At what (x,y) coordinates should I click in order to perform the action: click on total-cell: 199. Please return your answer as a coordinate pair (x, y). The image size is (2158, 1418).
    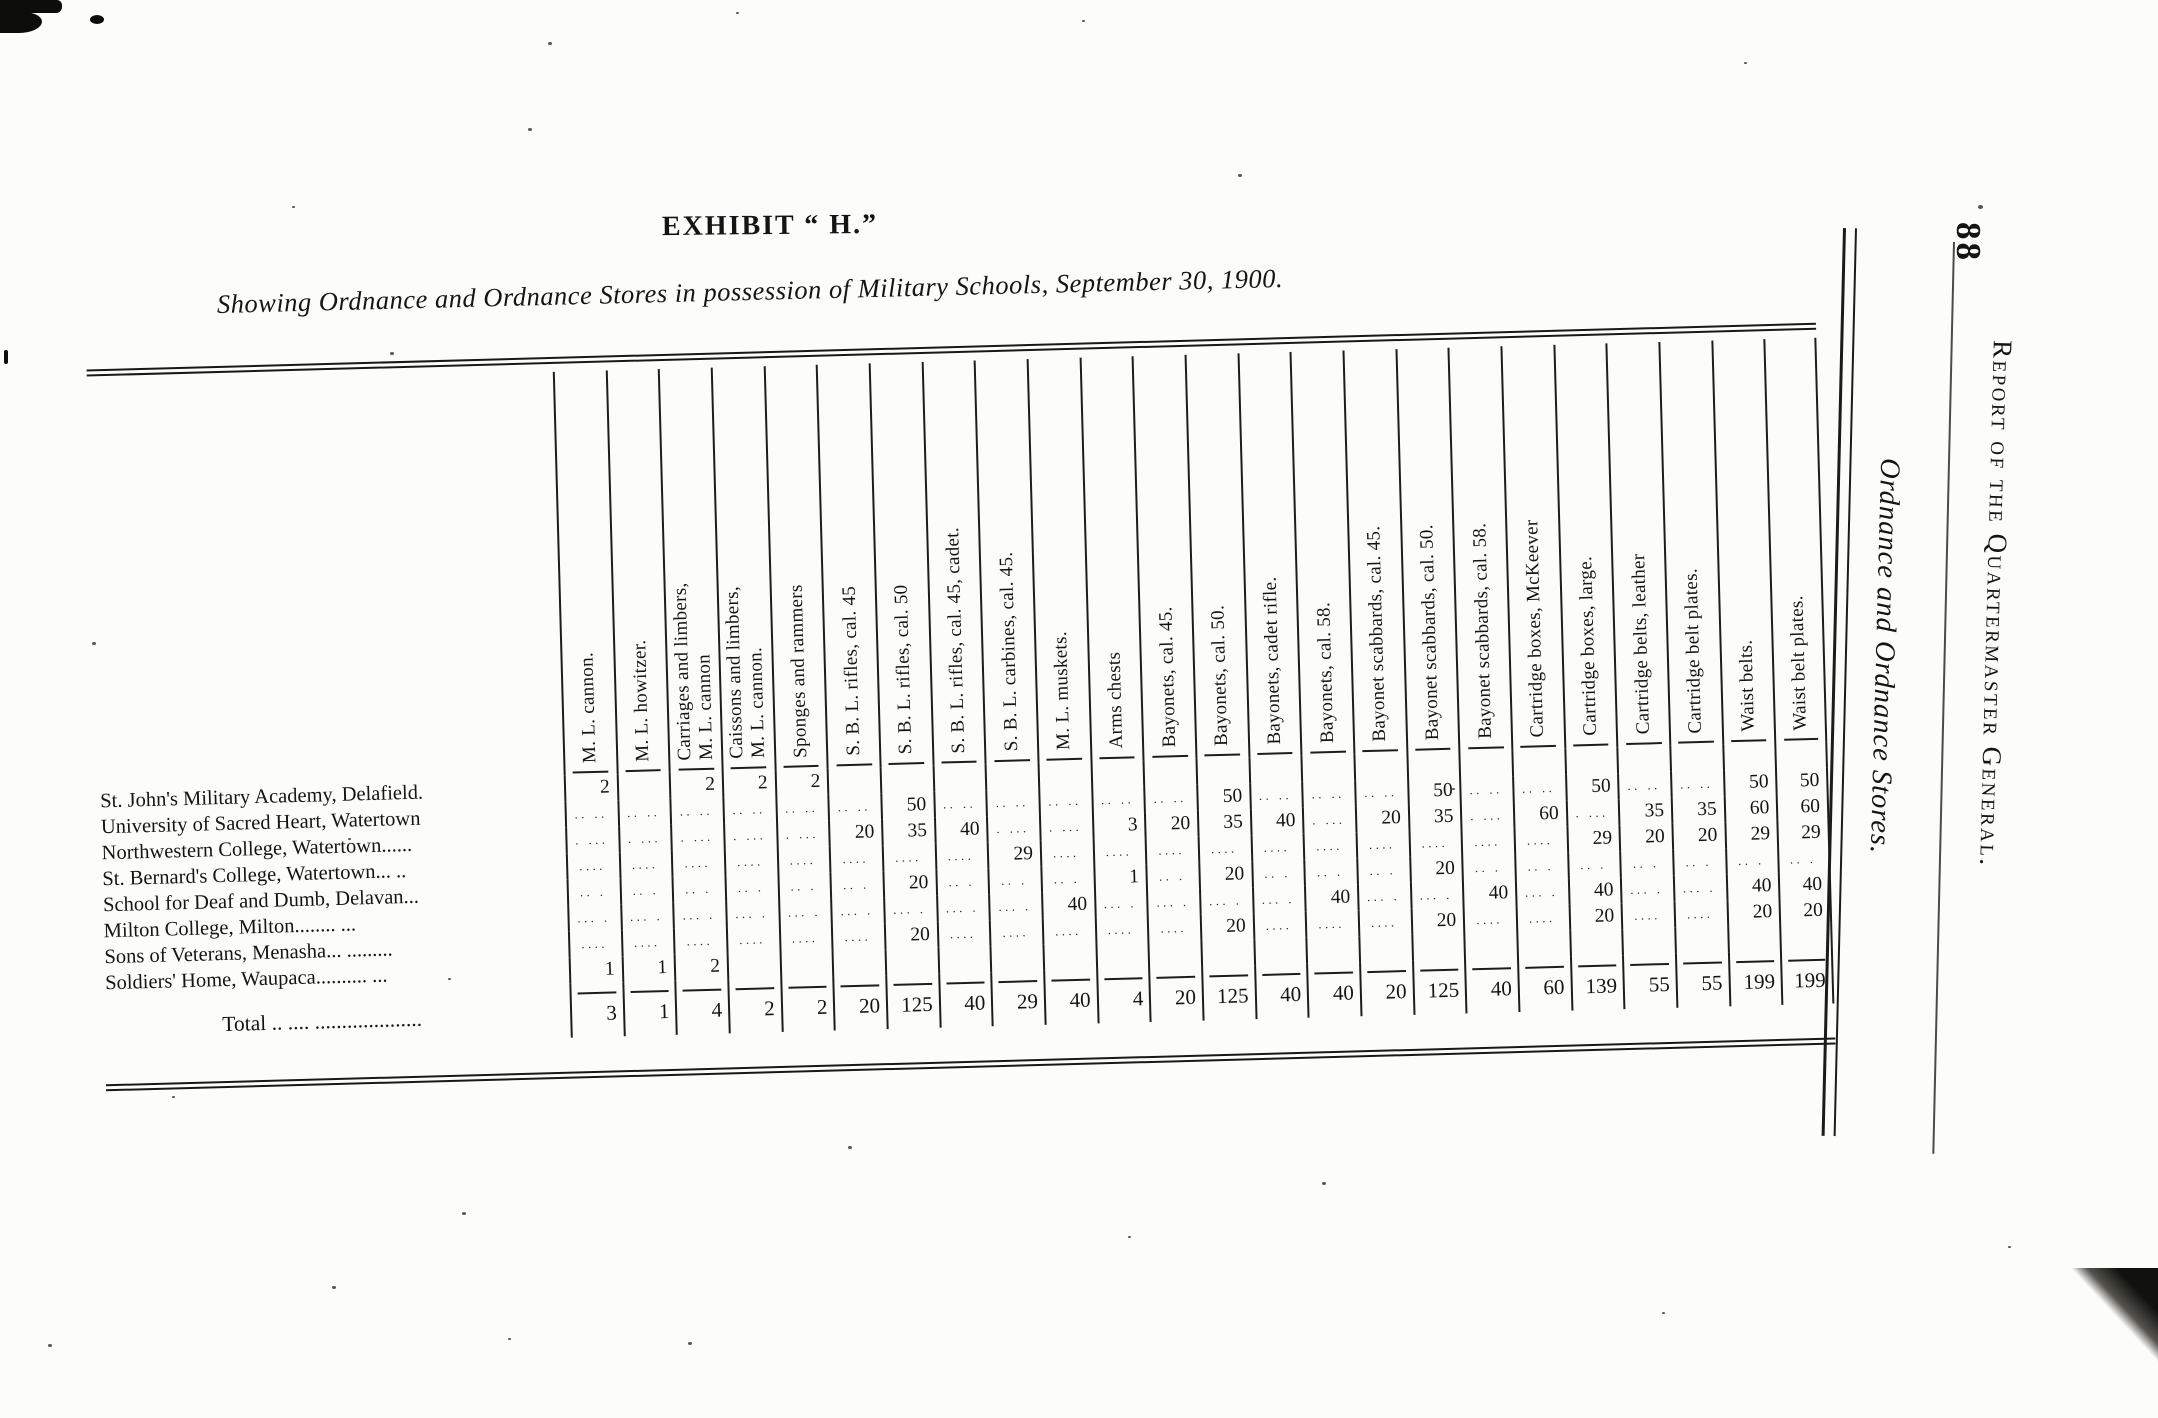
    Looking at the image, I should click on (1754, 978).